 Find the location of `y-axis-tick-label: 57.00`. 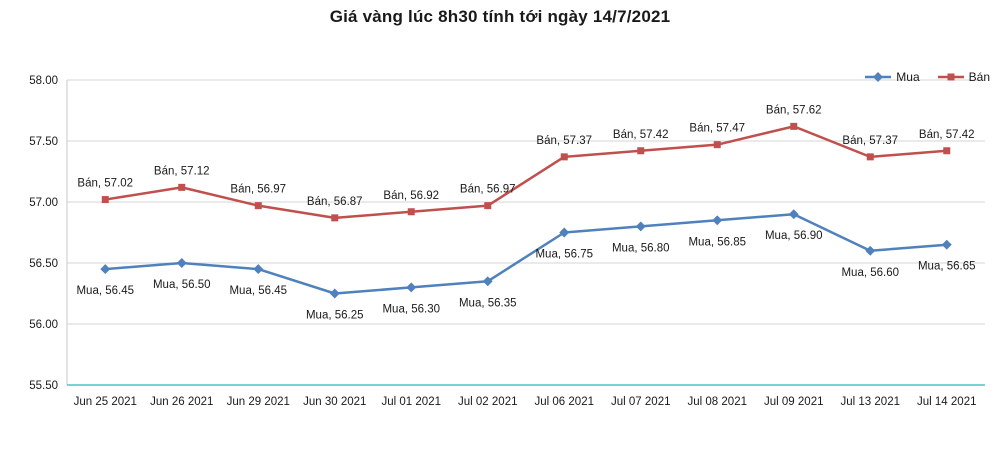

y-axis-tick-label: 57.00 is located at coordinates (43, 203).